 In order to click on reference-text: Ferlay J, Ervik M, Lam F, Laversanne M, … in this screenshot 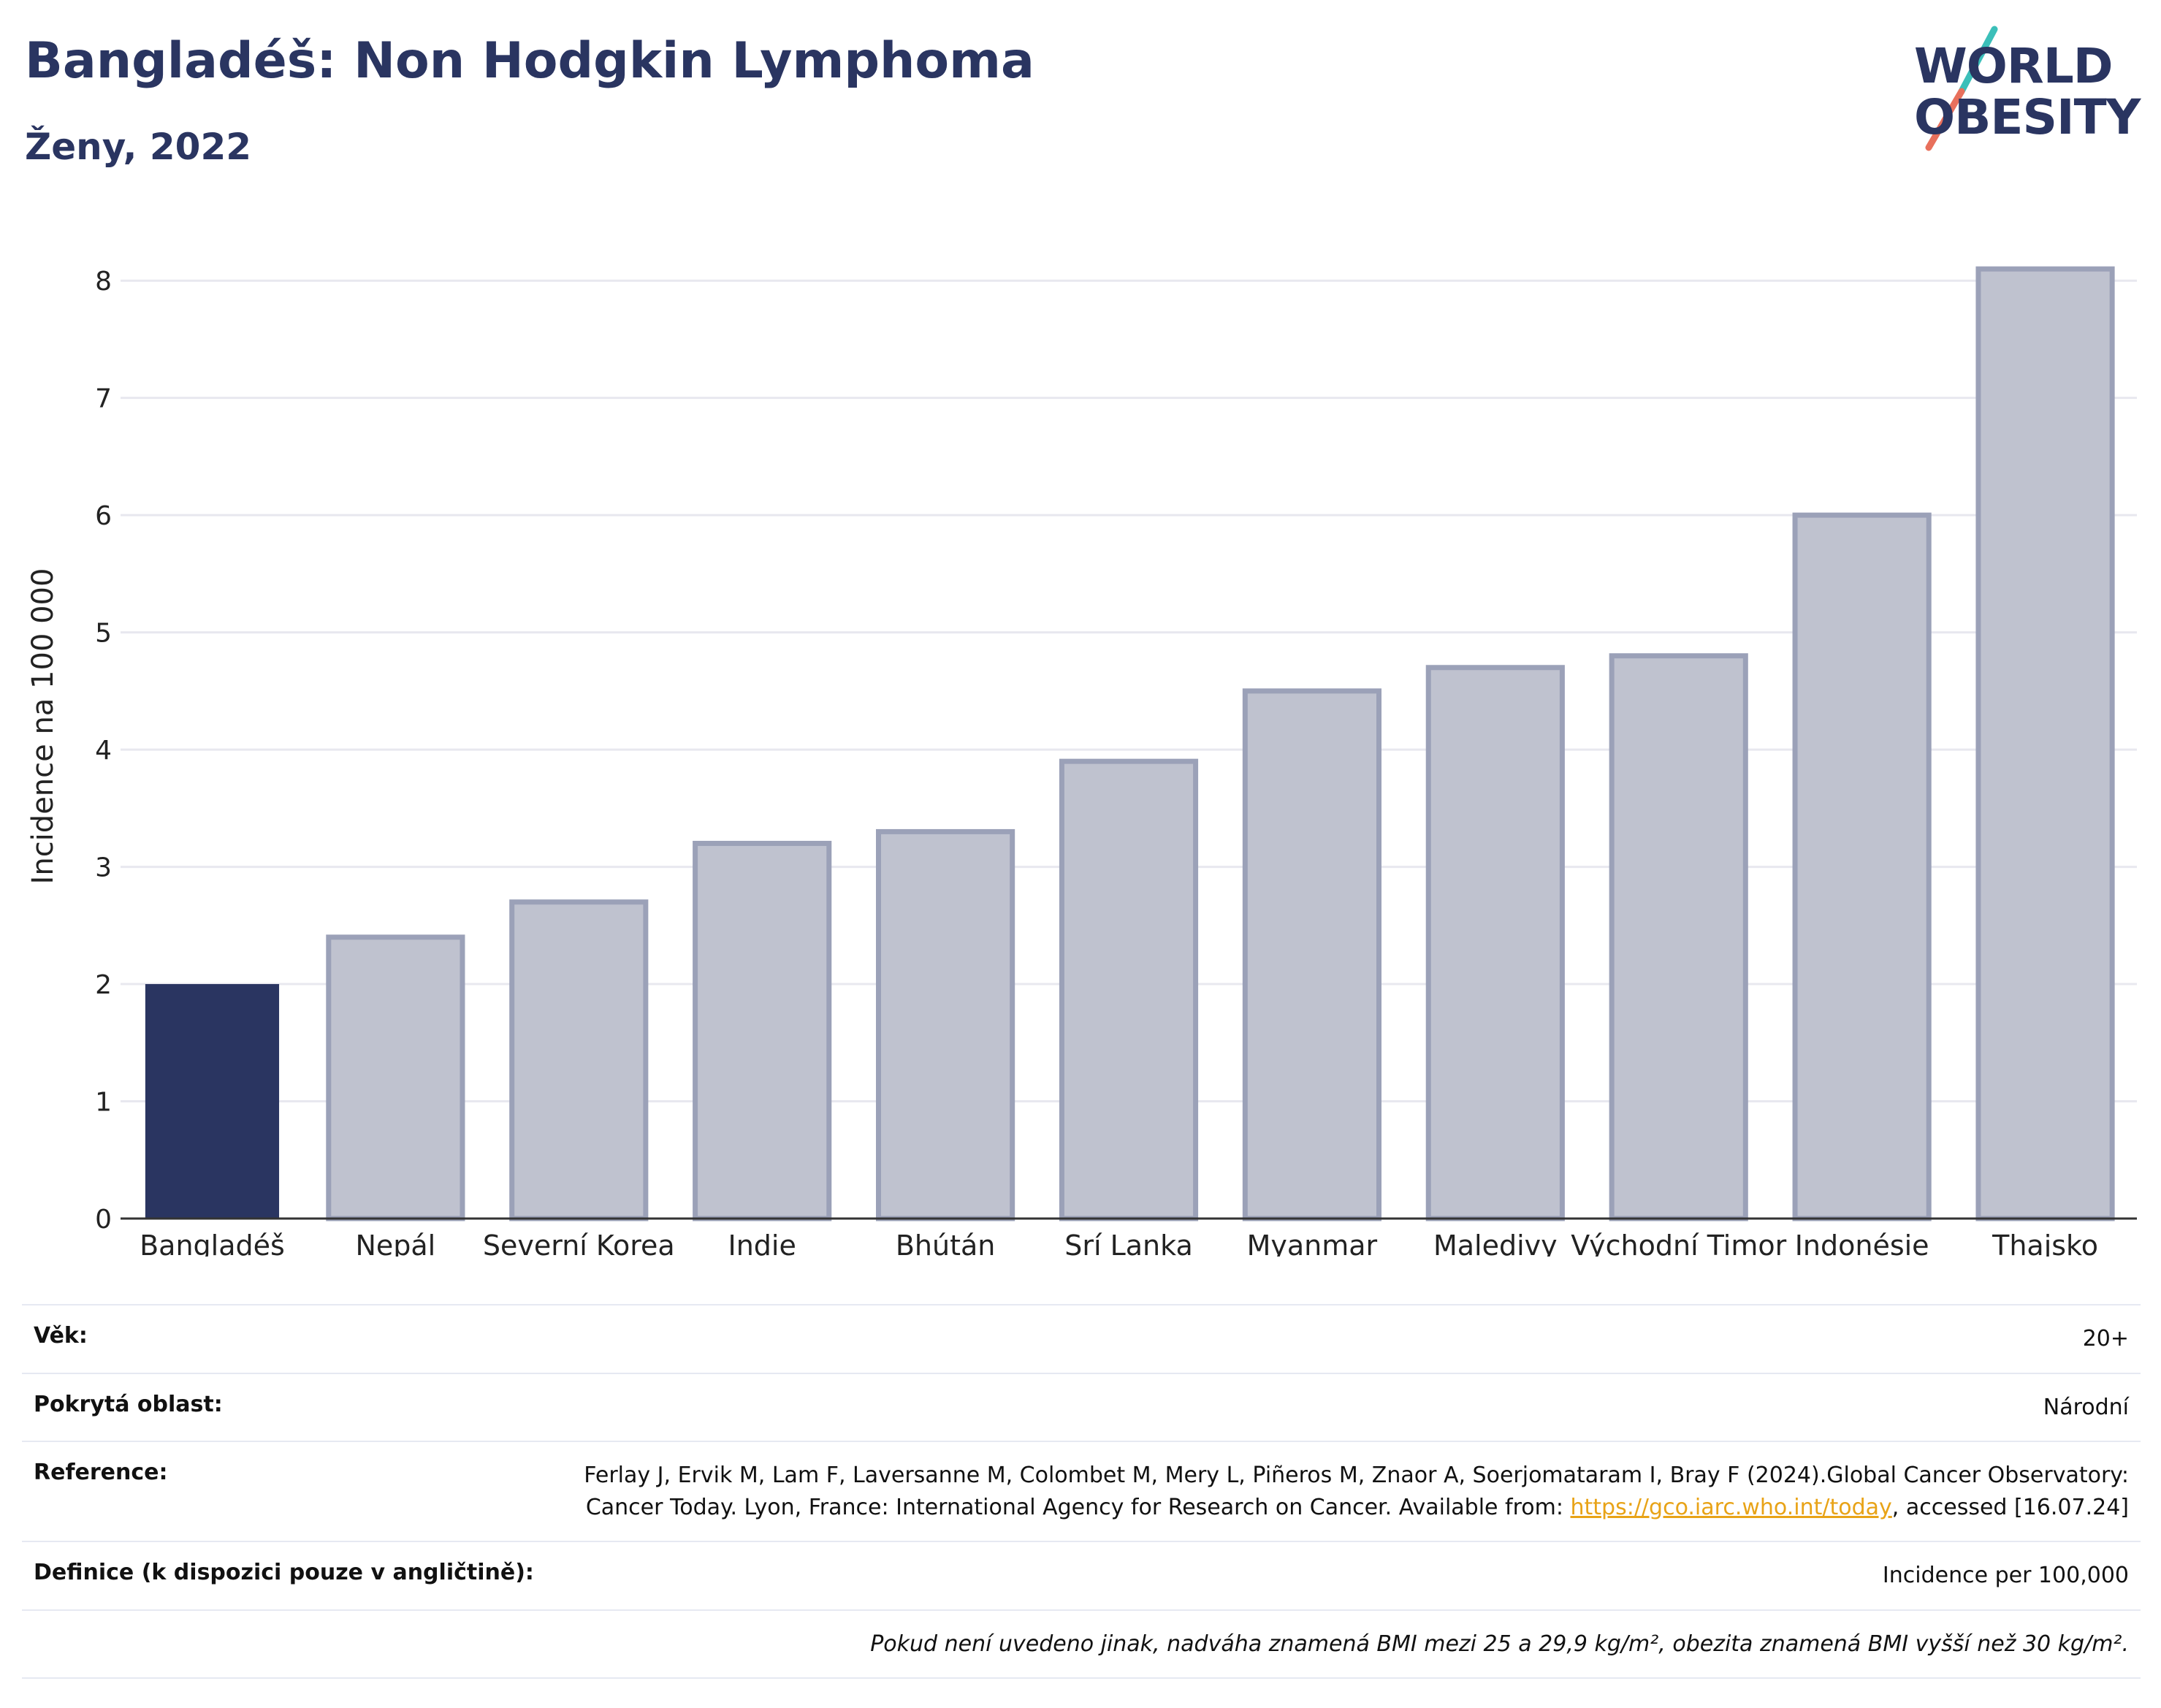, I will do `click(1356, 1491)`.